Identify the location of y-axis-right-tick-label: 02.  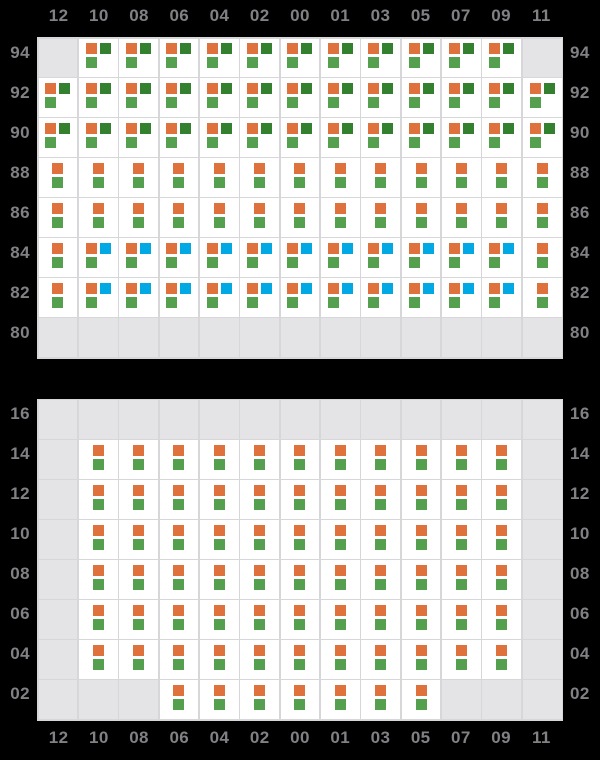
(580, 694).